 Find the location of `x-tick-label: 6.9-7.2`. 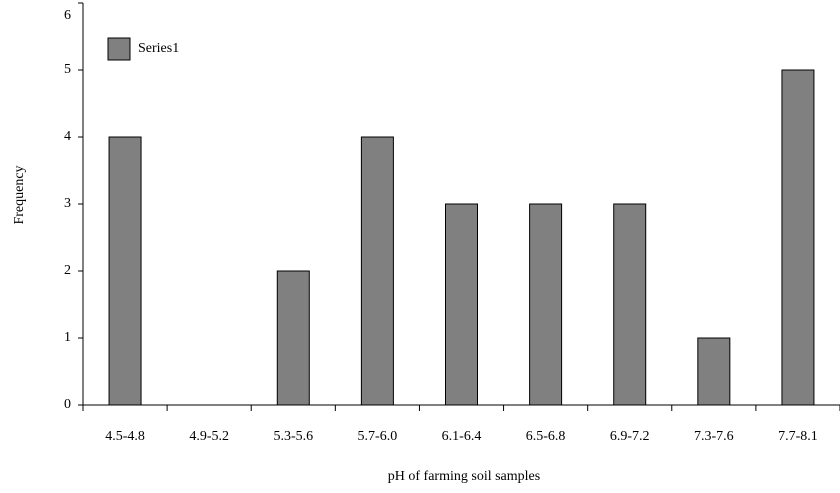

x-tick-label: 6.9-7.2 is located at coordinates (630, 436).